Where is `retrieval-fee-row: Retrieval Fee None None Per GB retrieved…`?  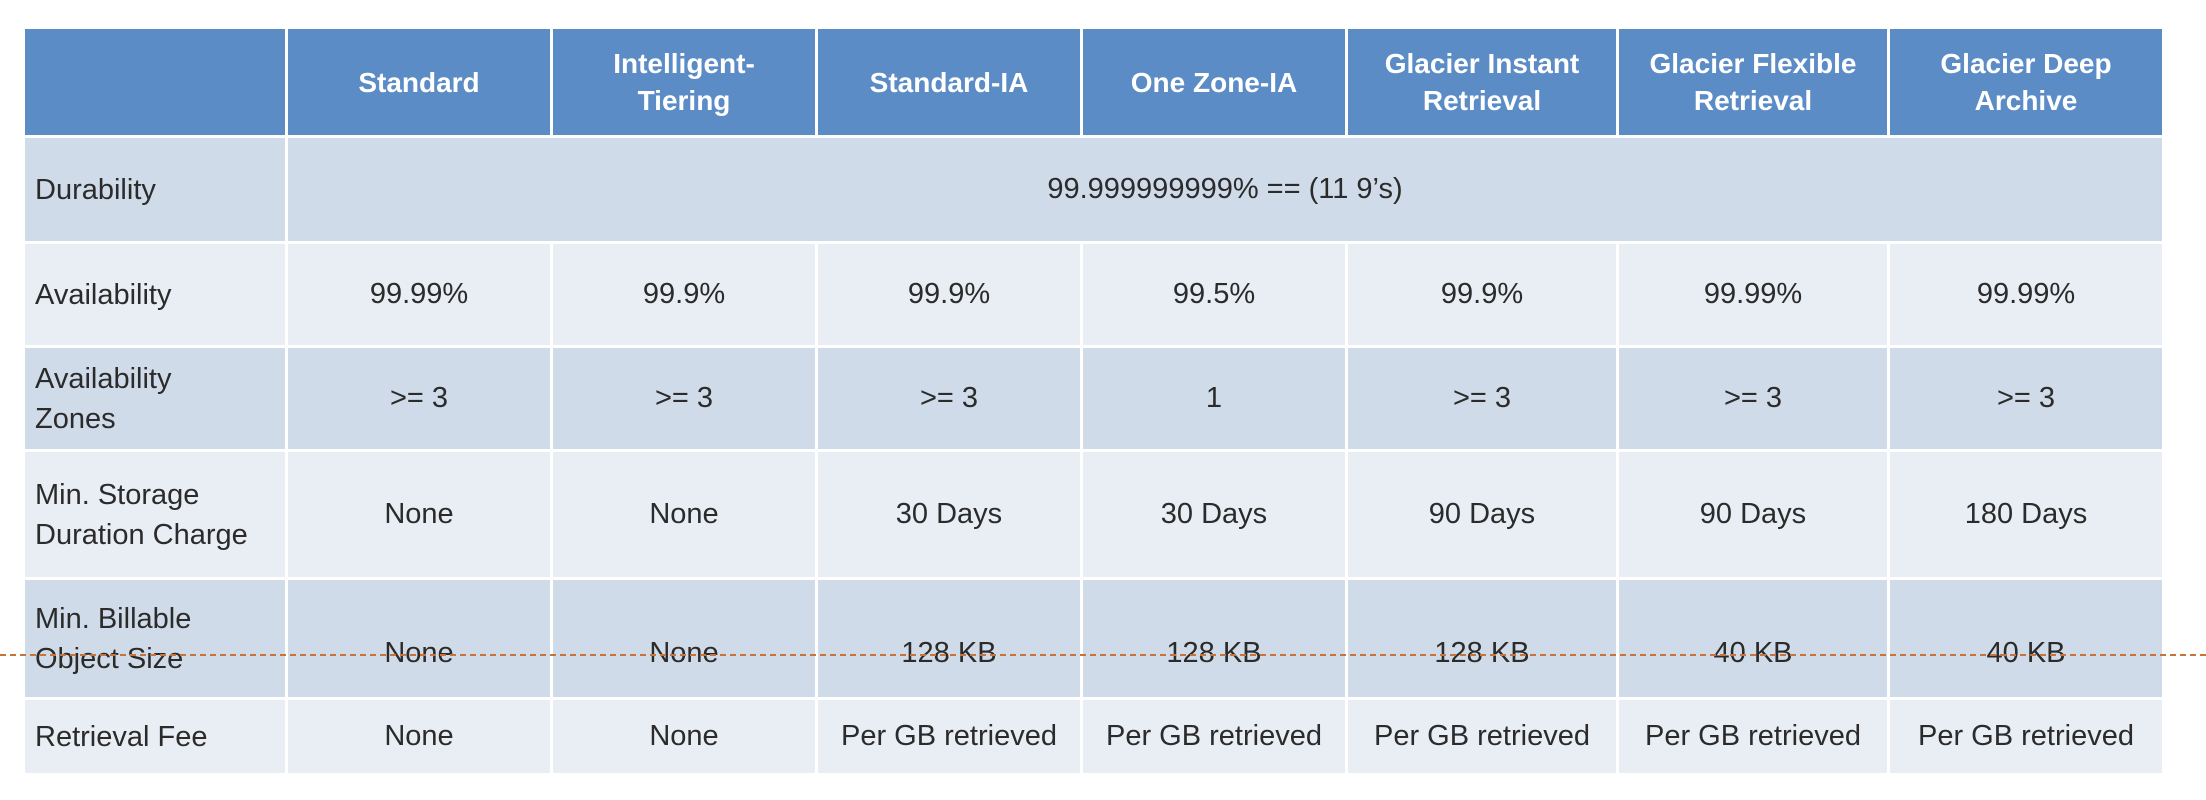
retrieval-fee-row: Retrieval Fee None None Per GB retrieved… is located at coordinates (1093, 736).